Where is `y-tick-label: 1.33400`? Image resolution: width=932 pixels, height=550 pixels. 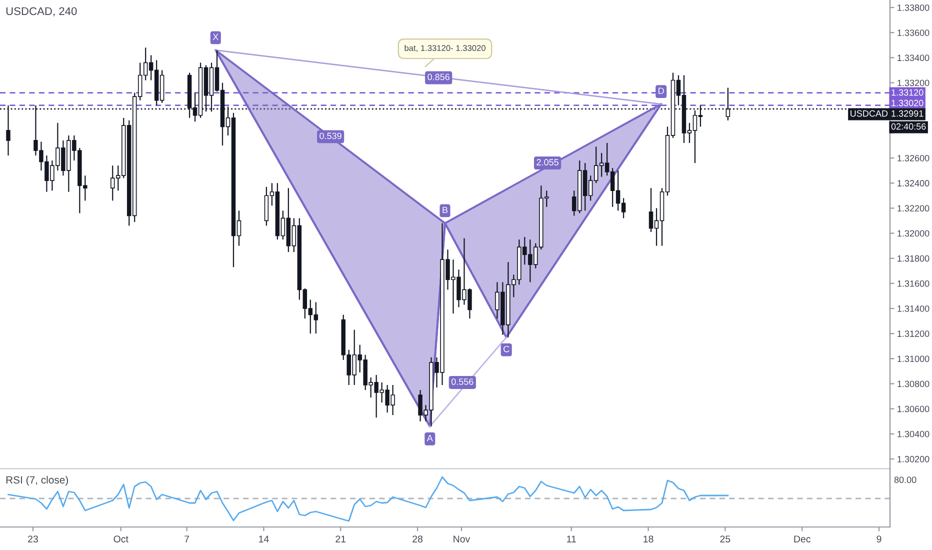 y-tick-label: 1.33400 is located at coordinates (914, 58).